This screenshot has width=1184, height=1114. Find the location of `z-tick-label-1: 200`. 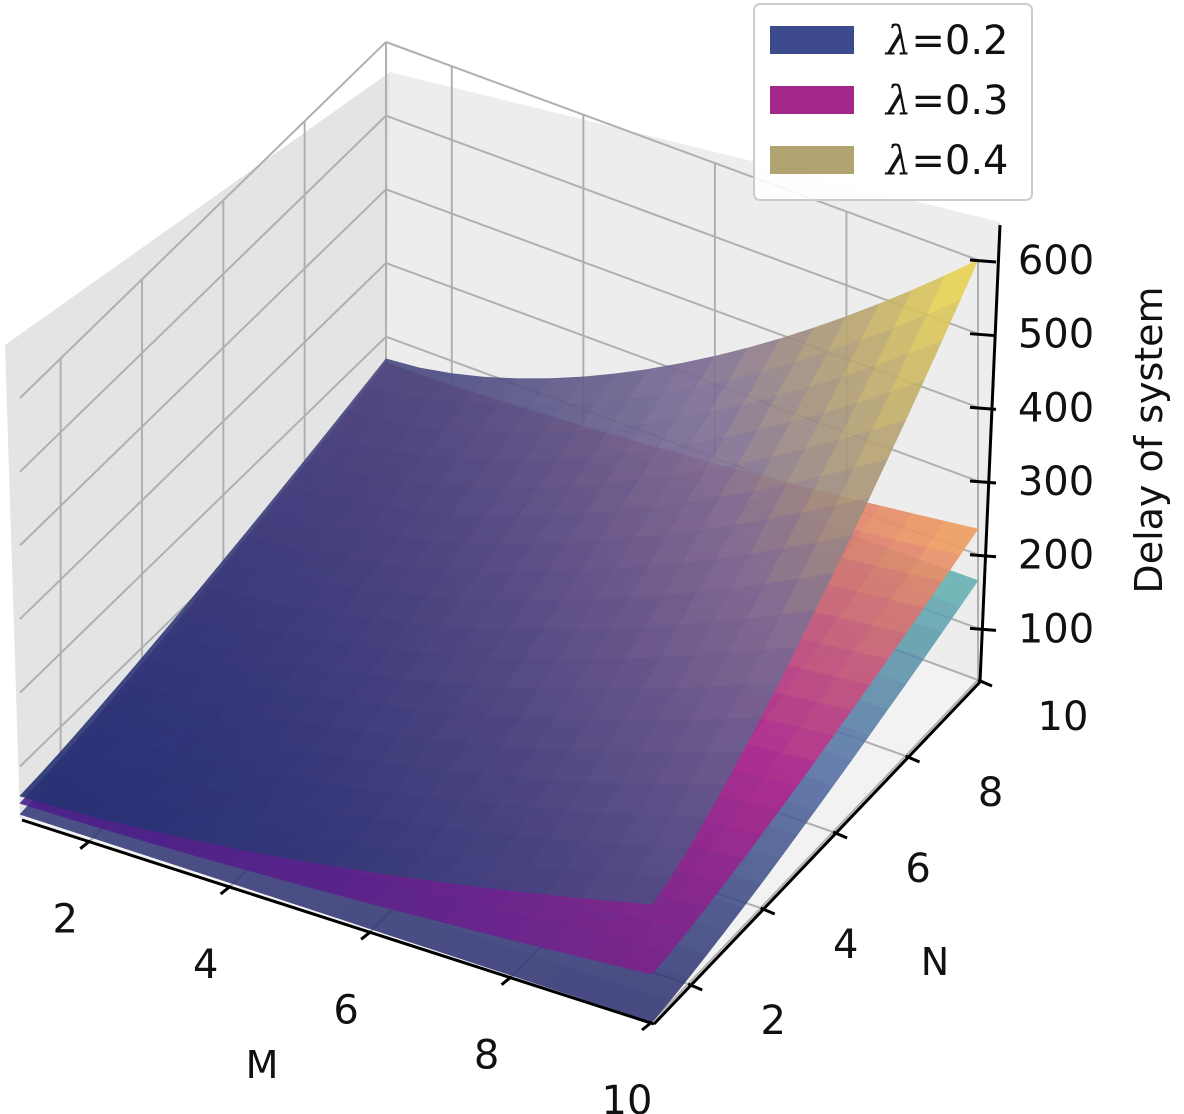

z-tick-label-1: 200 is located at coordinates (1056, 556).